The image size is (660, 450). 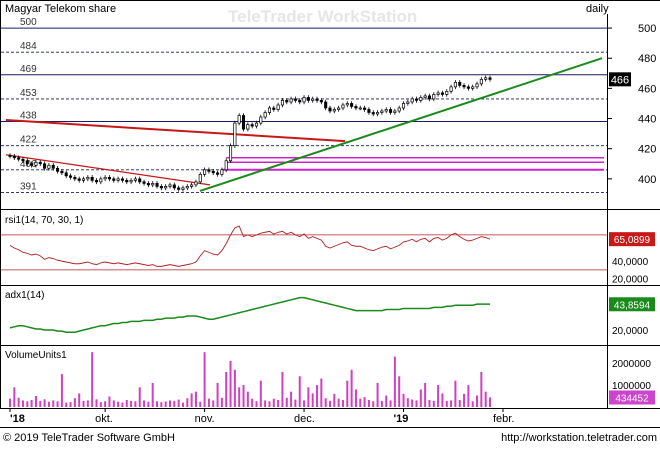 I want to click on copyright-text: © 2019 TeleTrader Software GmbH, so click(x=89, y=438).